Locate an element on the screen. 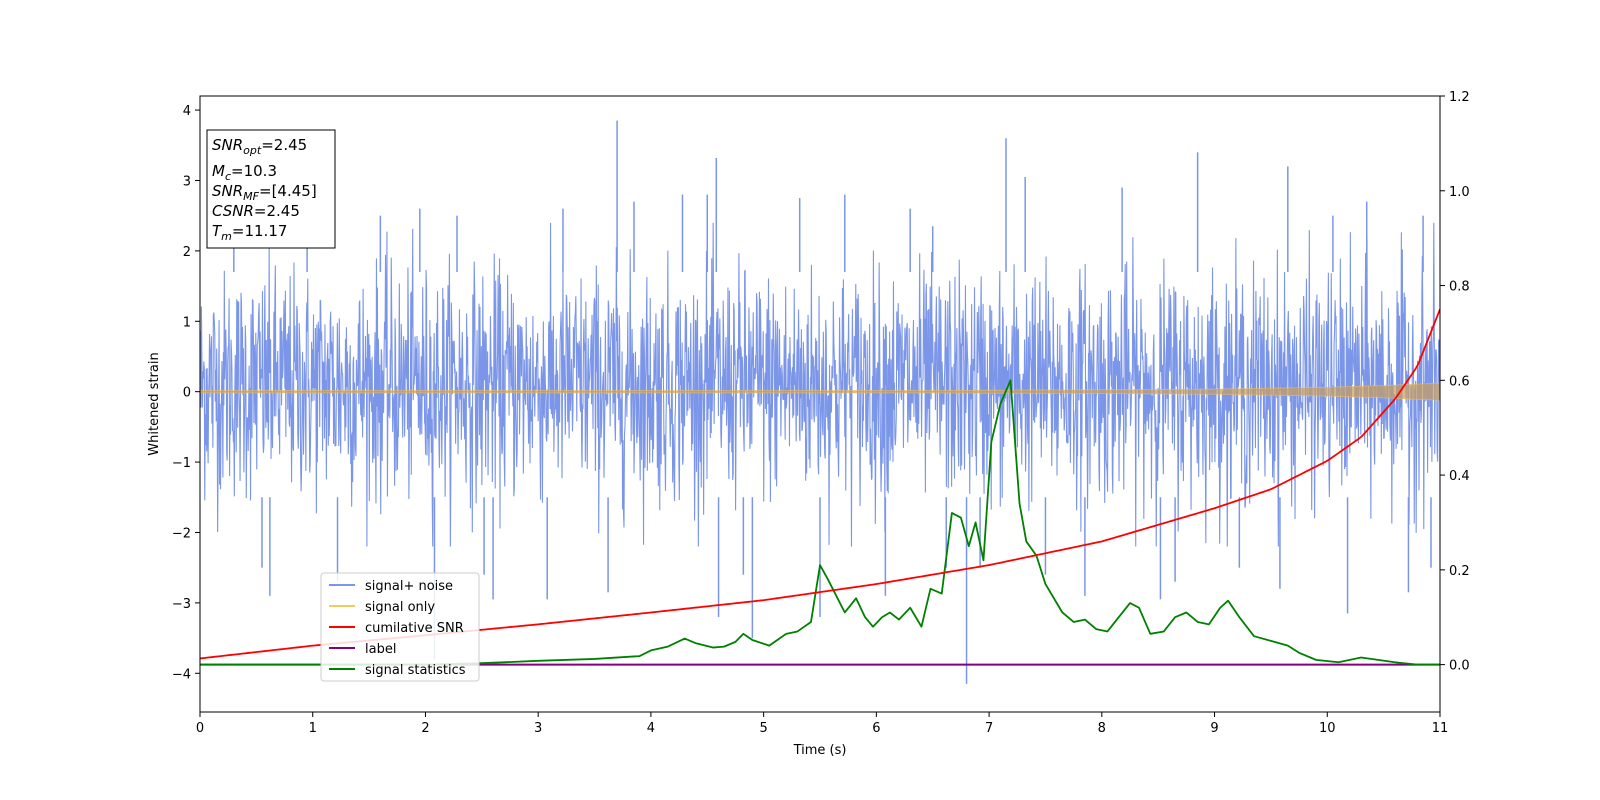  y-tick-label: 0 is located at coordinates (187, 393).